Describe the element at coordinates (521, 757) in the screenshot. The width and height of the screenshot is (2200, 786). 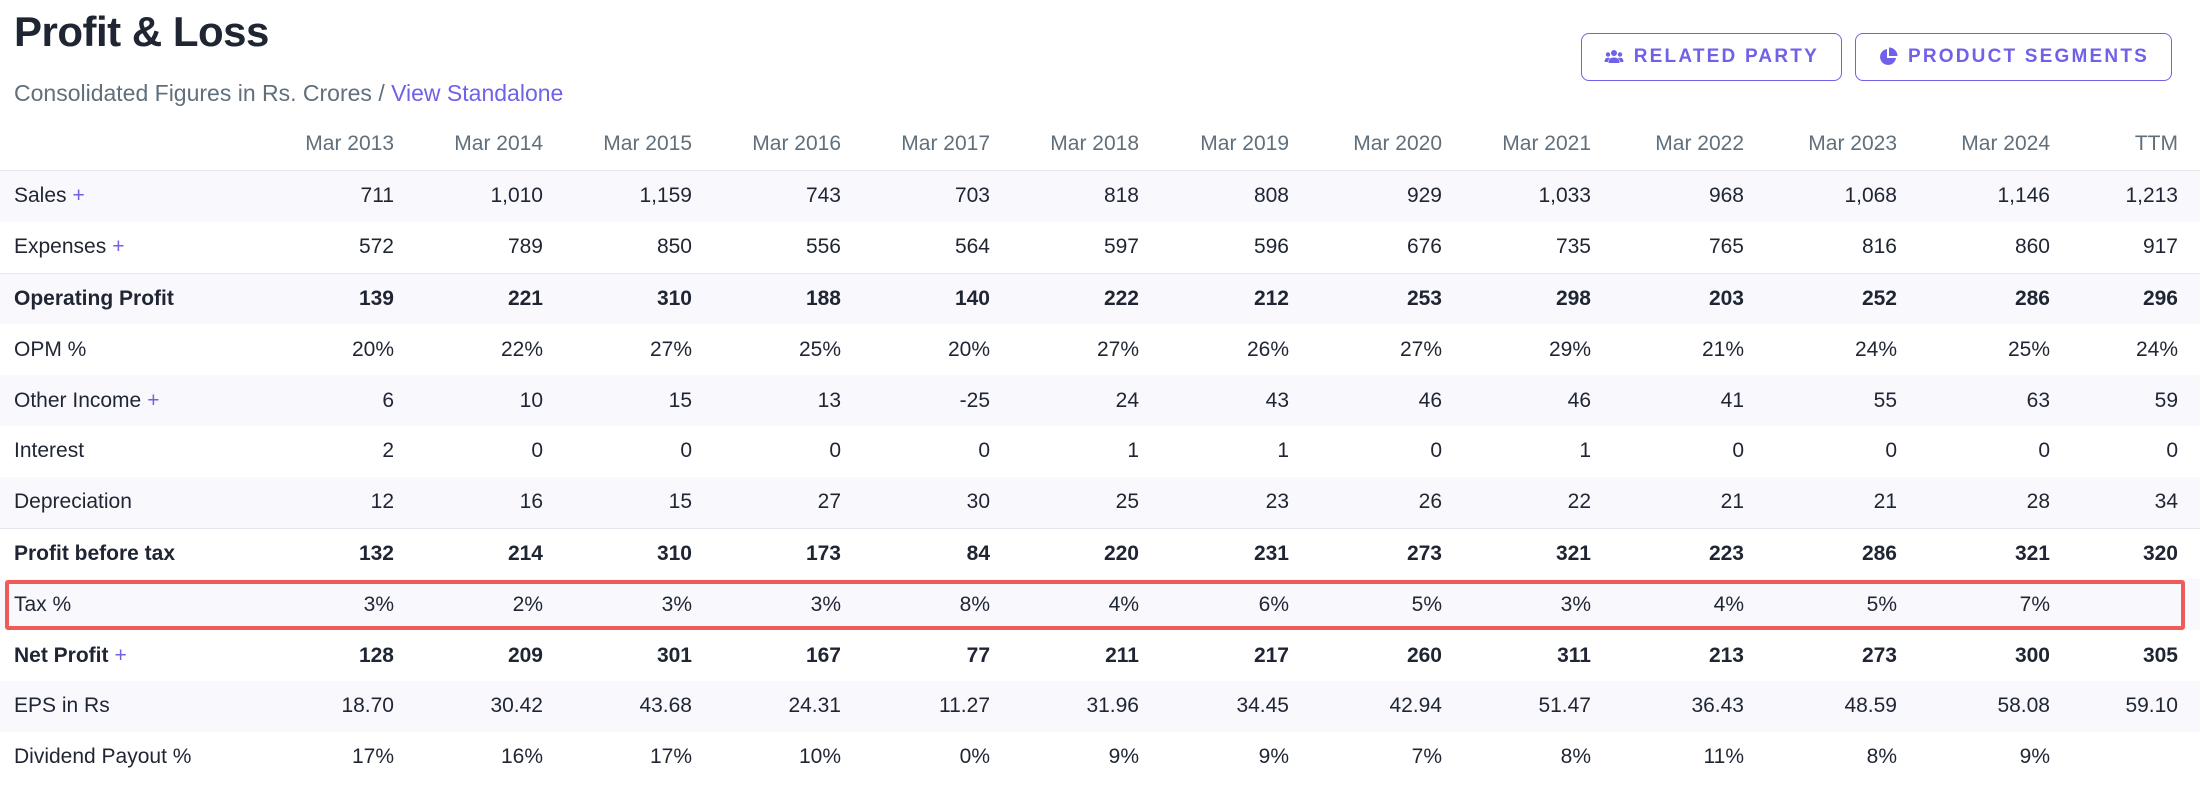
I see `table-cell: 16%` at that location.